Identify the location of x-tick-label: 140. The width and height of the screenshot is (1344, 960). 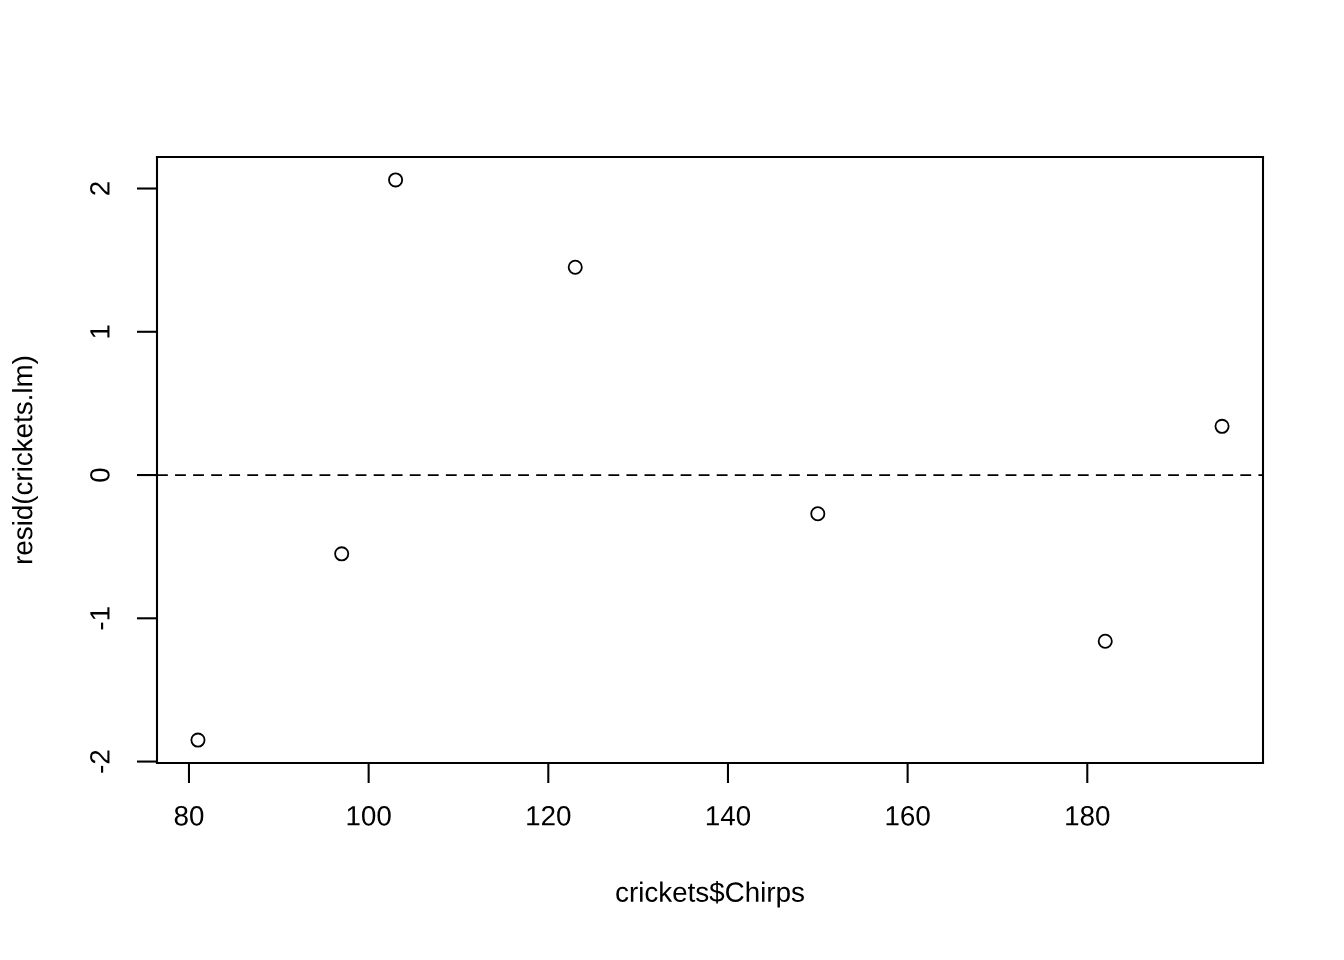
(728, 815).